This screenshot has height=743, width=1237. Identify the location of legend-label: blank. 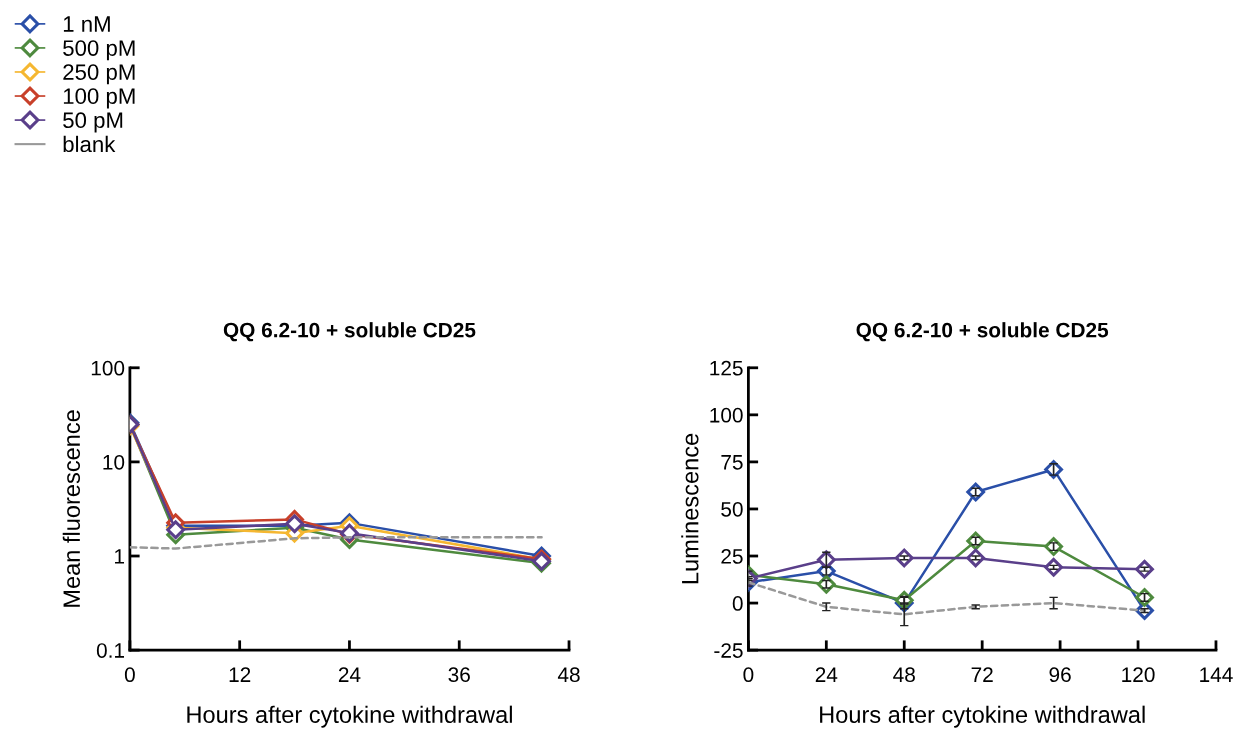
(89, 144).